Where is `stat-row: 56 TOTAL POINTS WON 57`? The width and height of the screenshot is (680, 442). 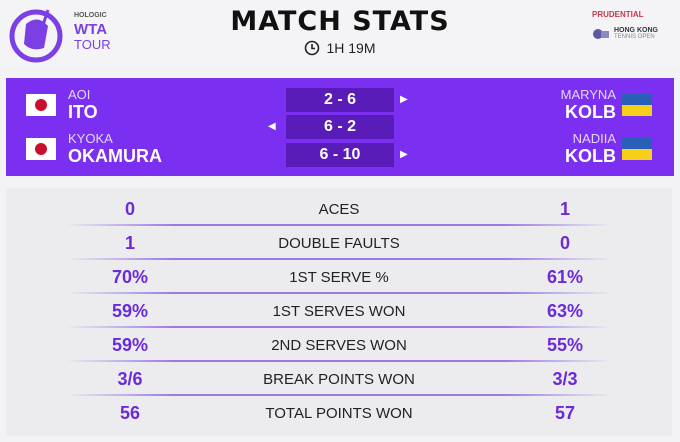 stat-row: 56 TOTAL POINTS WON 57 is located at coordinates (339, 413).